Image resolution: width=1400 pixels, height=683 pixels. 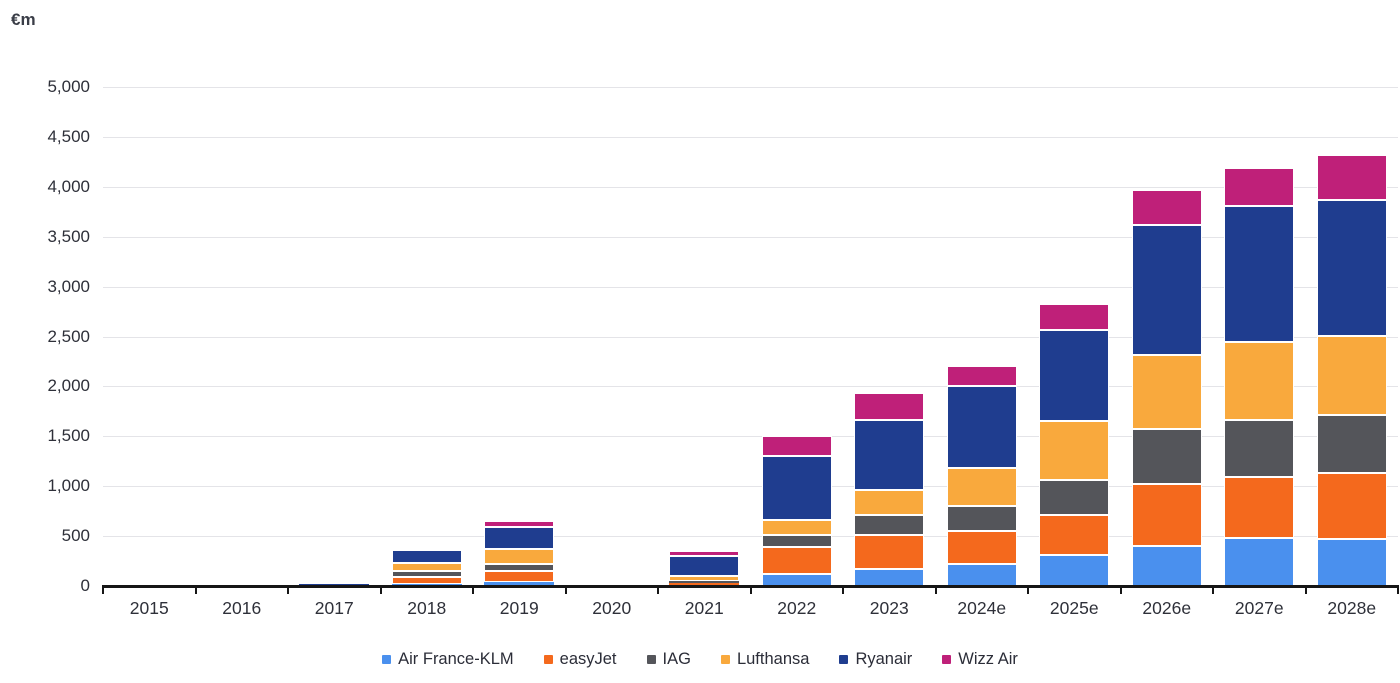 What do you see at coordinates (612, 608) in the screenshot?
I see `x-axis-tick-label-2020: 2020` at bounding box center [612, 608].